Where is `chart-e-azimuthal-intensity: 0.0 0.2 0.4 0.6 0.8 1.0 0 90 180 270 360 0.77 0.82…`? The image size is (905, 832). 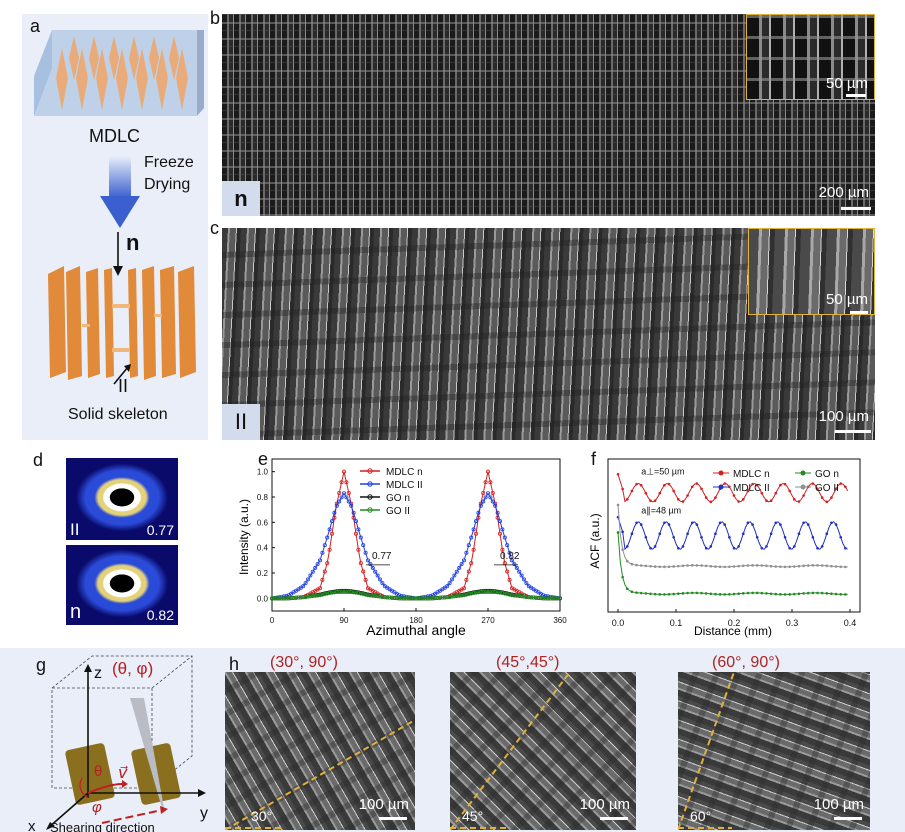
chart-e-azimuthal-intensity: 0.0 0.2 0.4 0.6 0.8 1.0 0 90 180 270 360 0.77 0.82… is located at coordinates (402, 548).